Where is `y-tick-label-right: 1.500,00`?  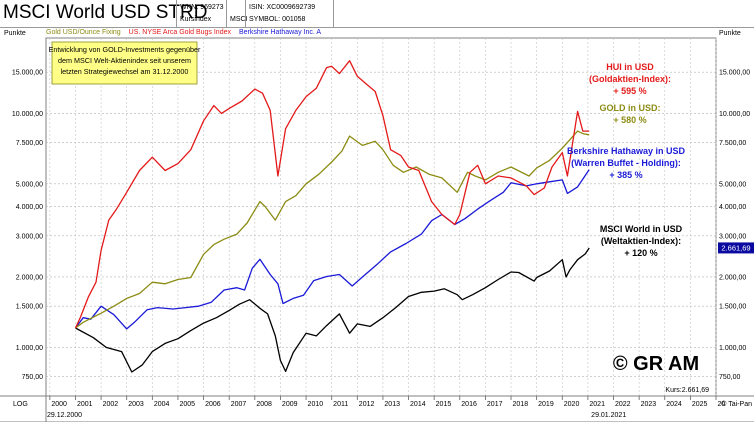
y-tick-label-right: 1.500,00 is located at coordinates (732, 307).